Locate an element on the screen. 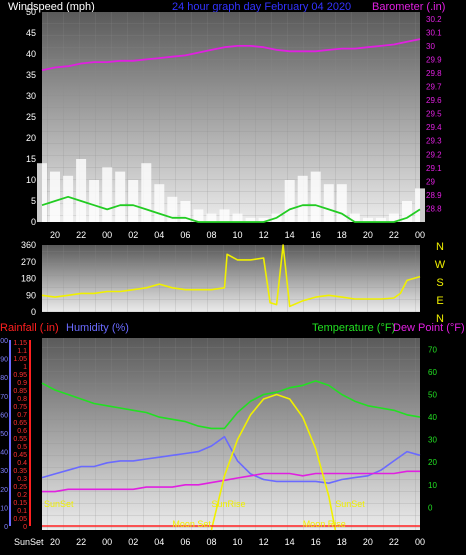 The image size is (466, 555). wind-x-tick: 02 is located at coordinates (133, 235).